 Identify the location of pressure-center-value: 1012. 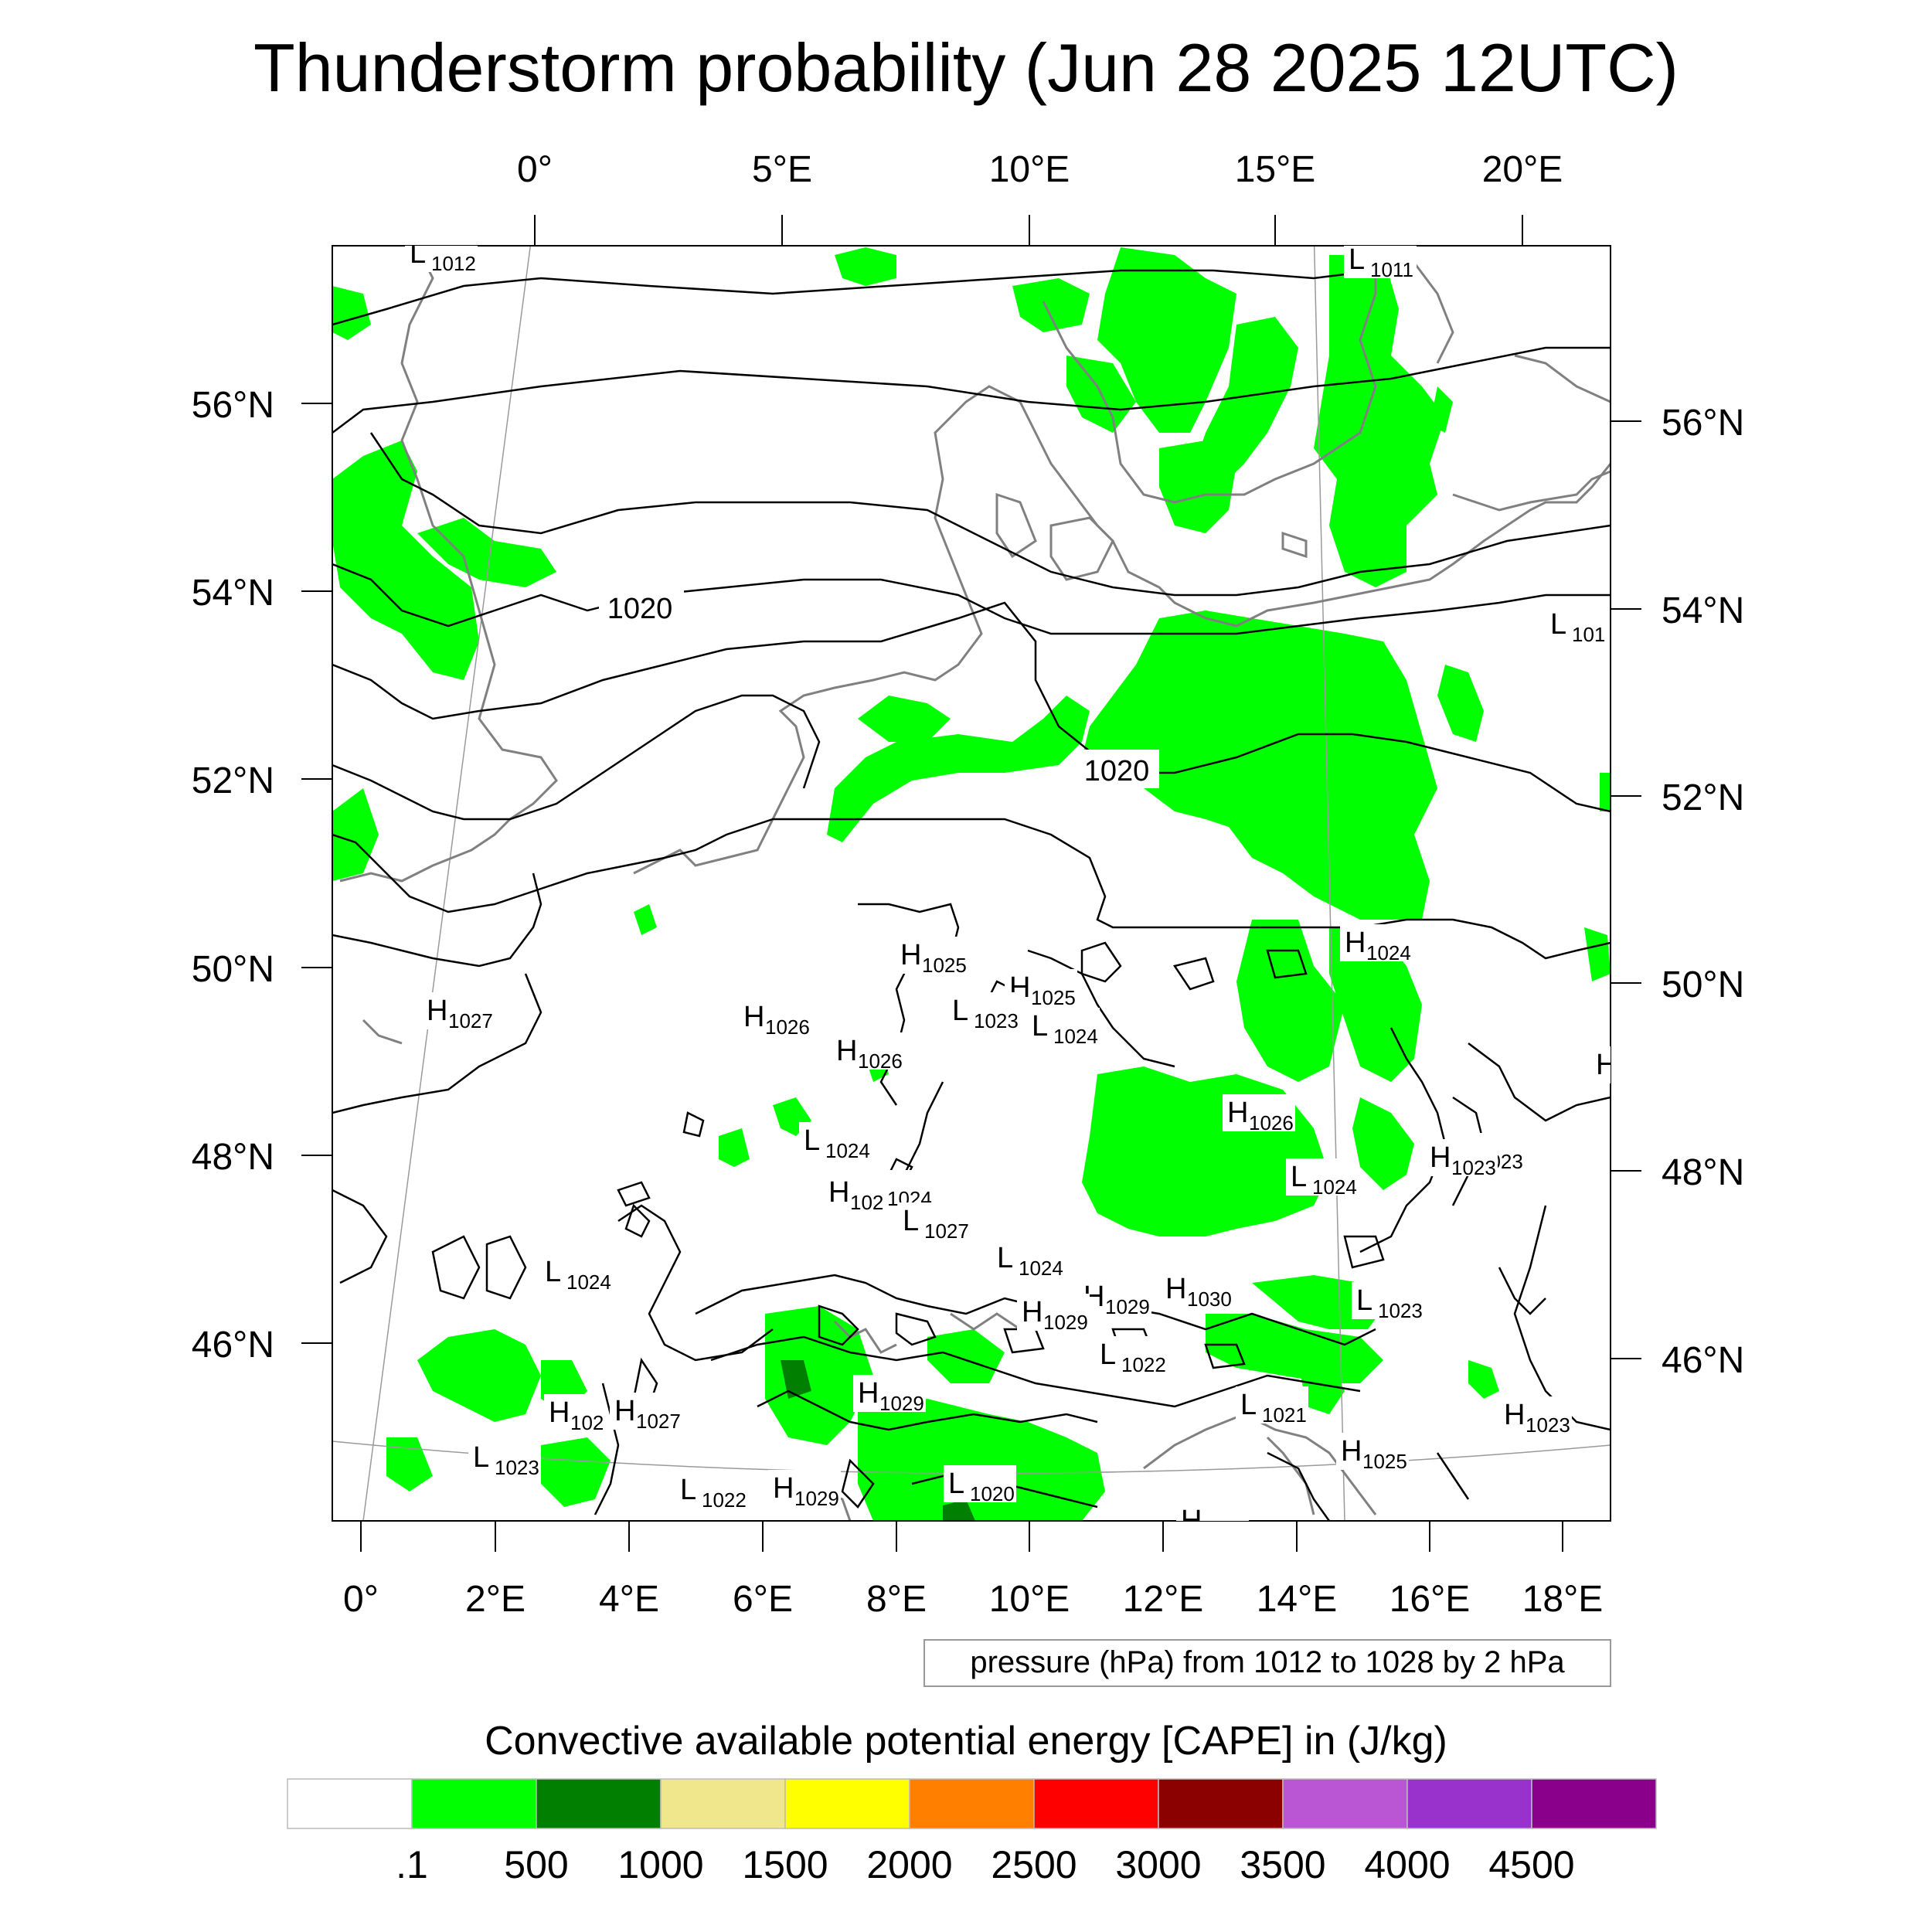
(453, 264).